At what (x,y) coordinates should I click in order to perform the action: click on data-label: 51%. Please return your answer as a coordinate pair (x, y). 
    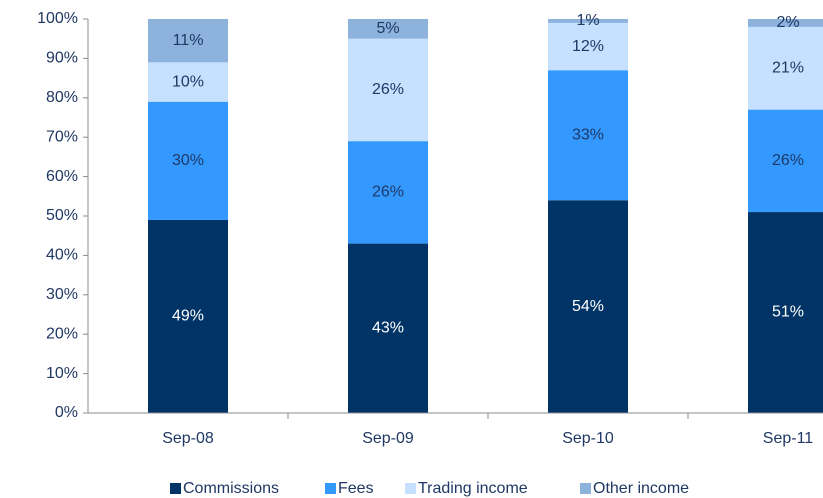
    Looking at the image, I should click on (788, 312).